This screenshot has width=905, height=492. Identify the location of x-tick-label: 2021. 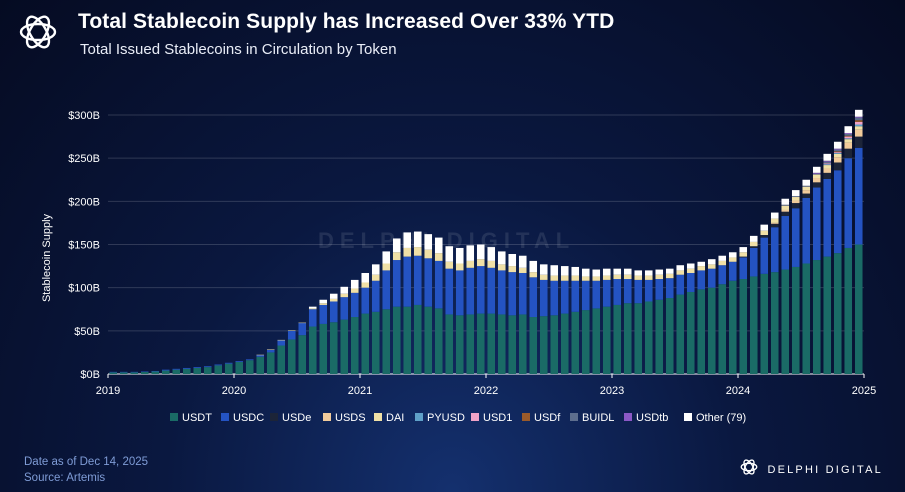
(360, 391).